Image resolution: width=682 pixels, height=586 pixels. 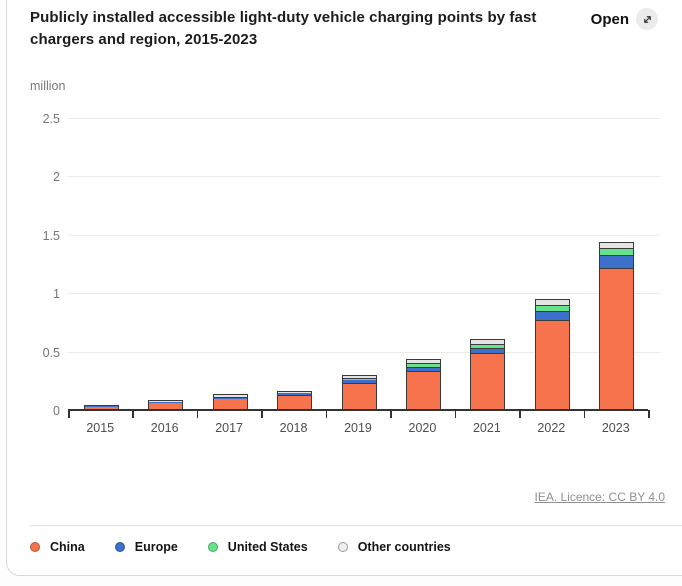 I want to click on iea-licence-link: IEA. Licence: CC BY 4.0, so click(x=599, y=497).